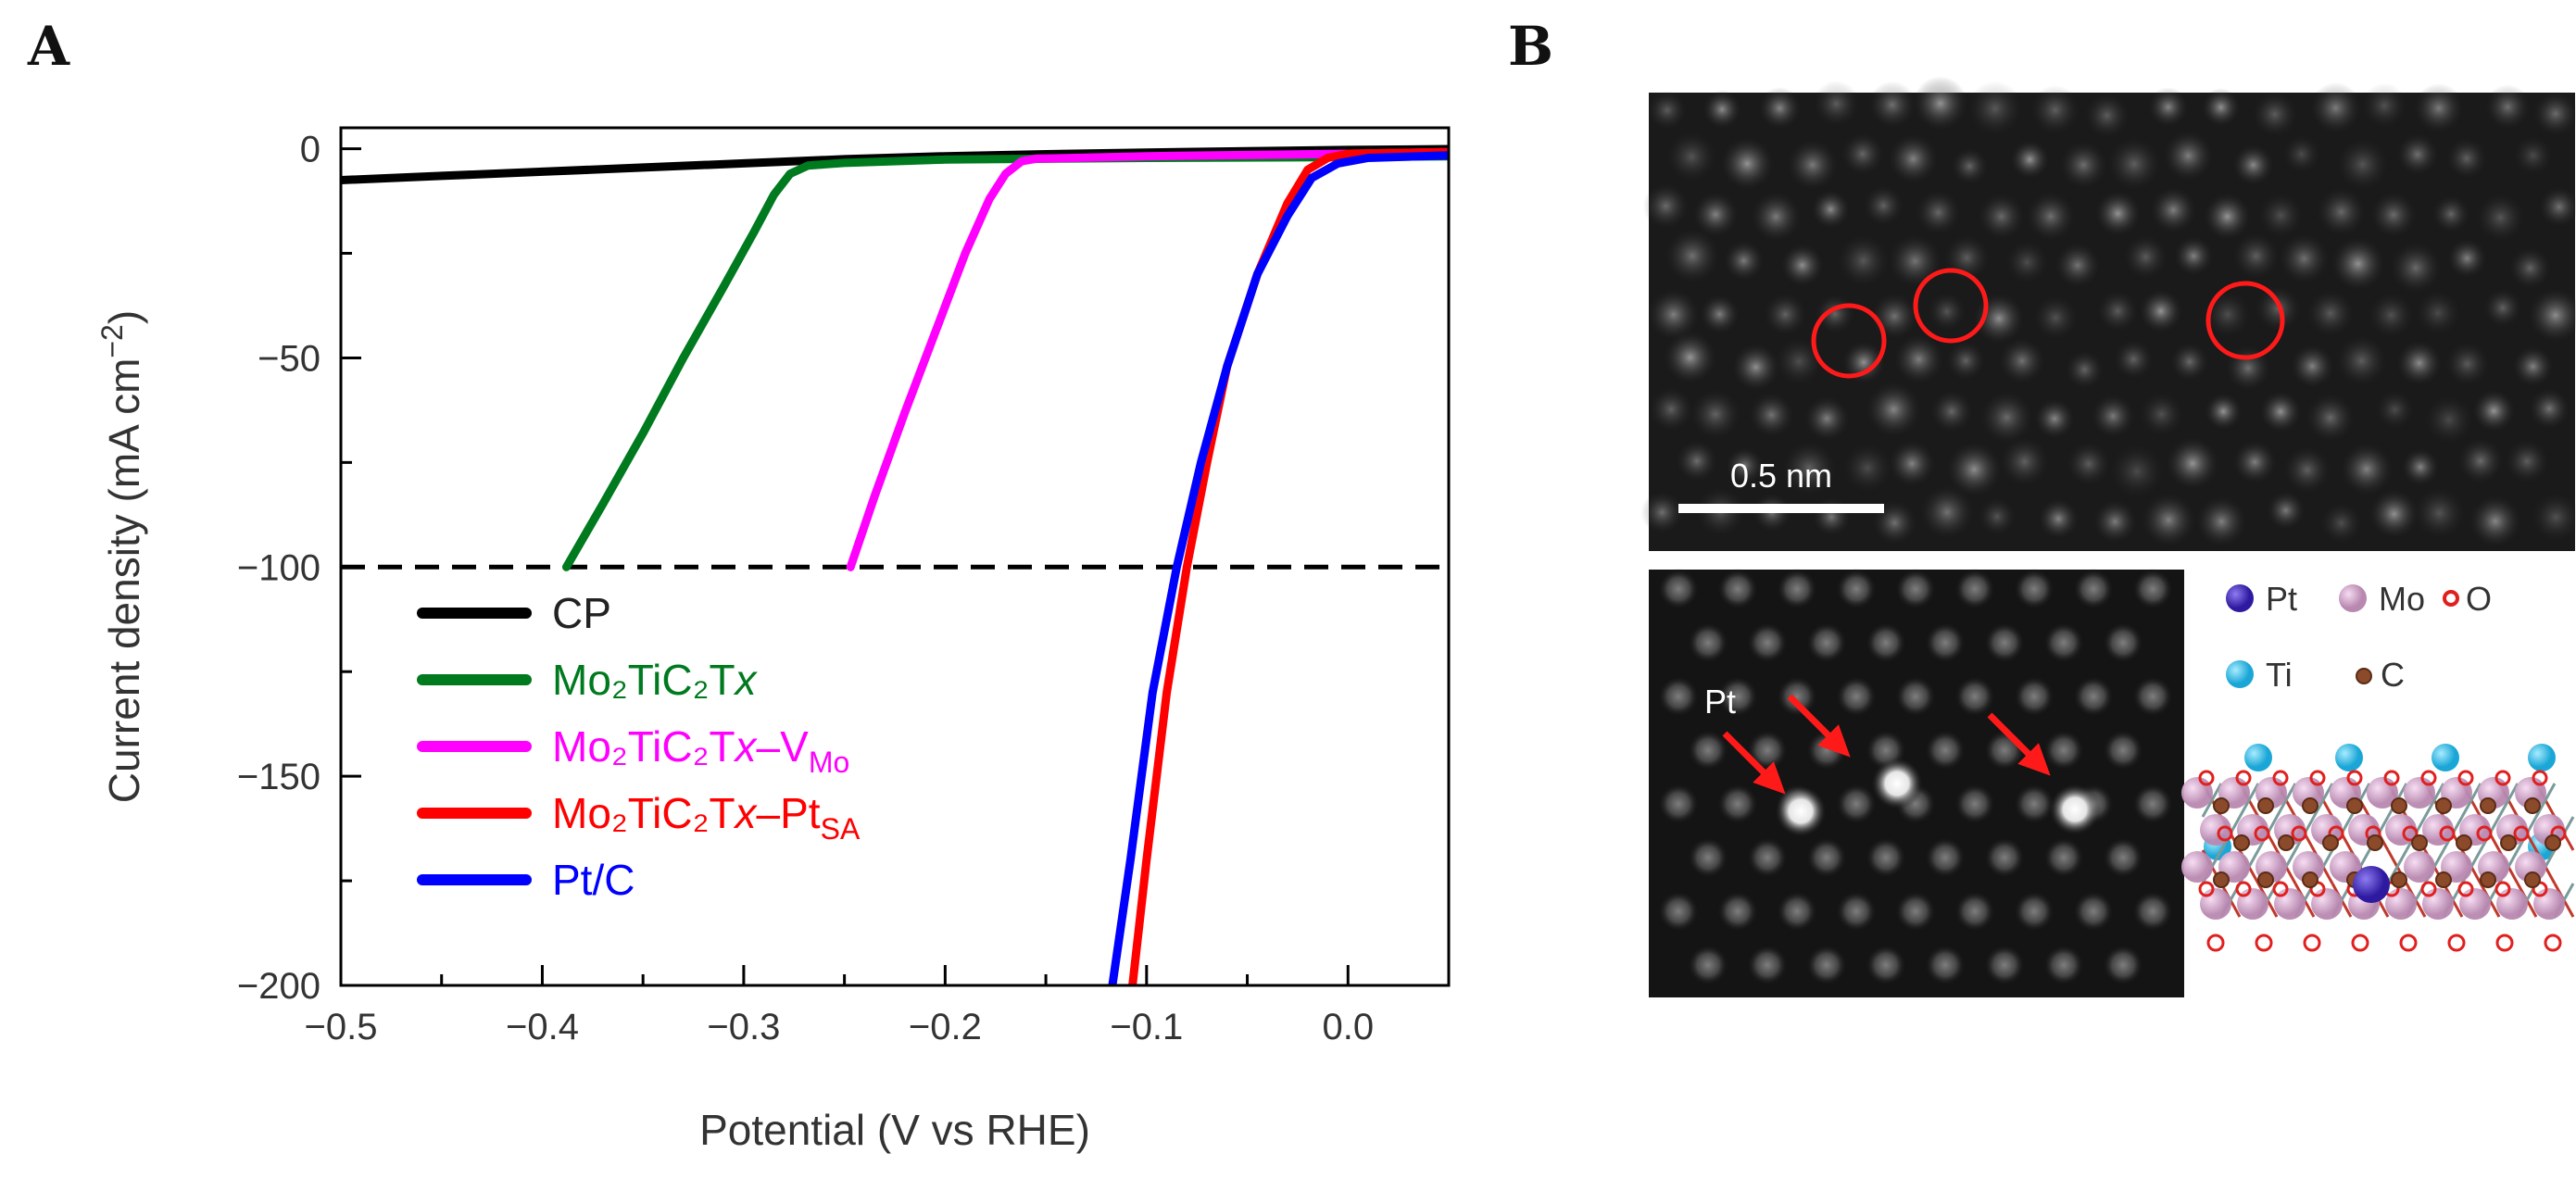  Describe the element at coordinates (1530, 46) in the screenshot. I see `panel-b-label: B` at that location.